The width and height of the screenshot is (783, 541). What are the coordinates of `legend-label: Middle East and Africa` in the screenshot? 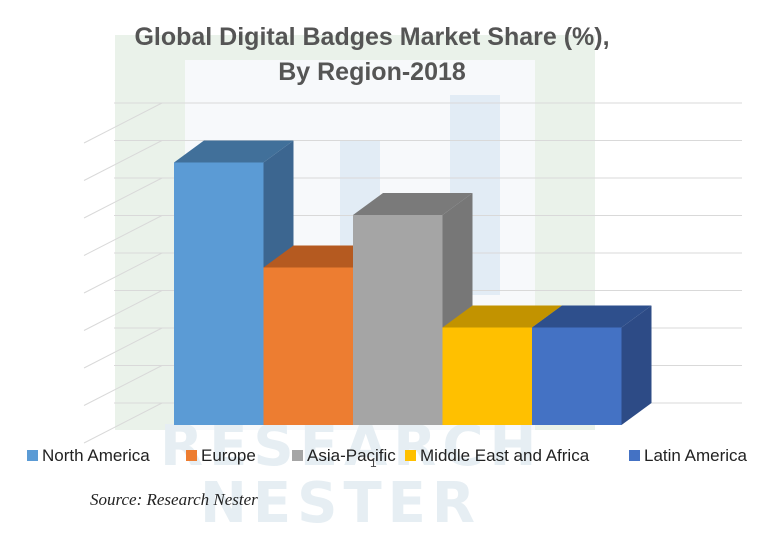 It's located at (505, 455).